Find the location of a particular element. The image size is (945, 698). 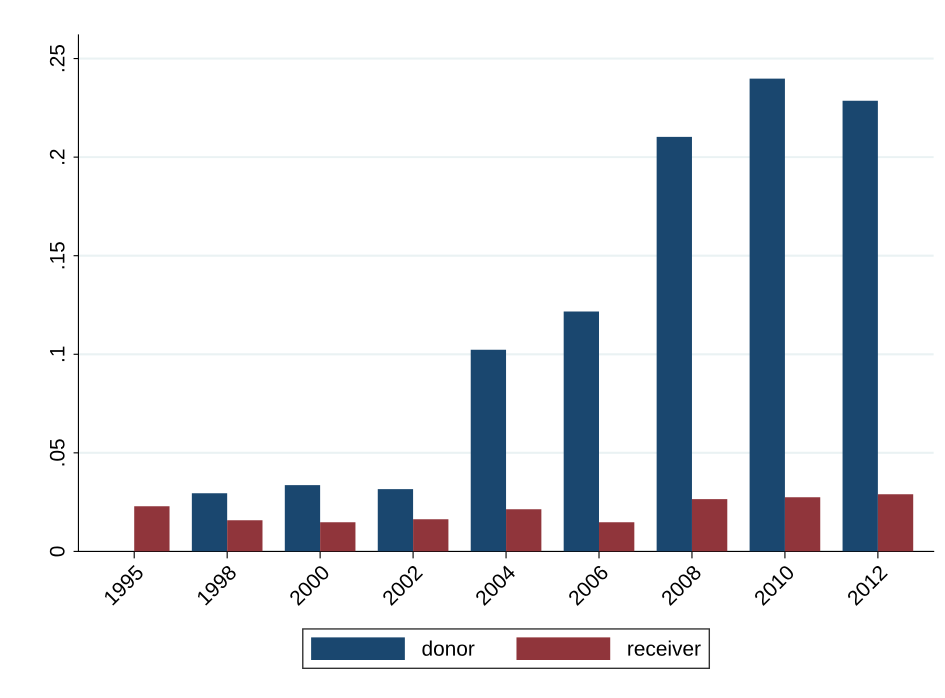

legend-label: donor is located at coordinates (448, 648).